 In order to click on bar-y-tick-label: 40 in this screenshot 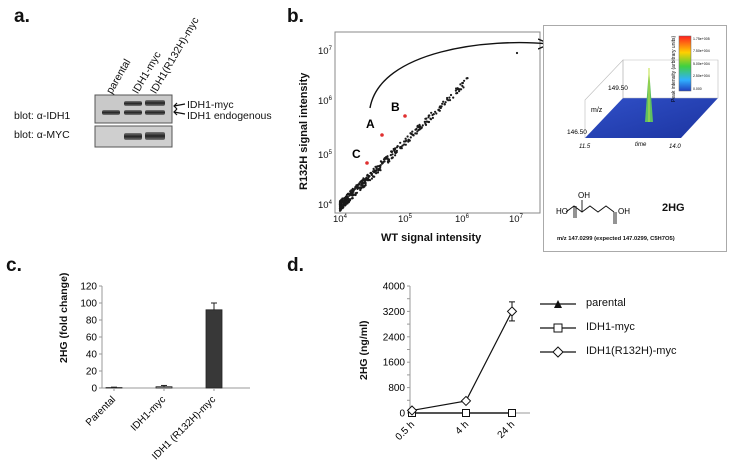, I will do `click(92, 355)`.